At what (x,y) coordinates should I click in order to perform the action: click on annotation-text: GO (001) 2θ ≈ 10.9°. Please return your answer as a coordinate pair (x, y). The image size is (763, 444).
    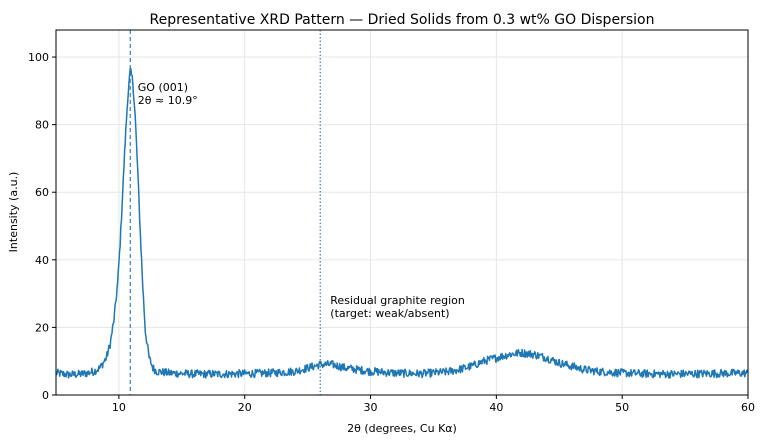
    Looking at the image, I should click on (168, 94).